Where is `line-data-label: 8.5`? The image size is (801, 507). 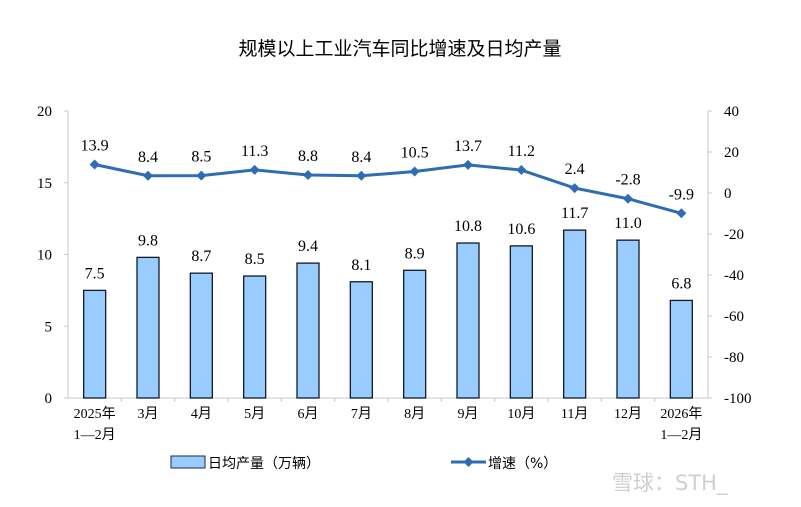 line-data-label: 8.5 is located at coordinates (201, 157).